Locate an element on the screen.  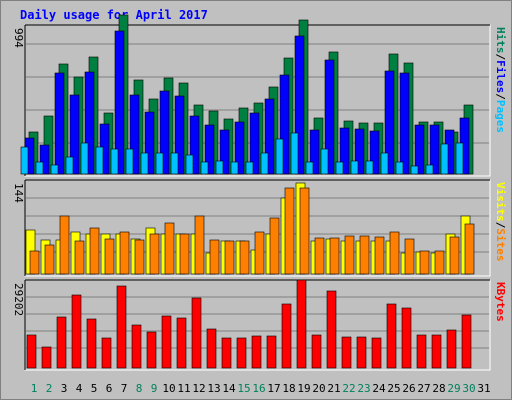
day-label: 13 is located at coordinates (213, 388).